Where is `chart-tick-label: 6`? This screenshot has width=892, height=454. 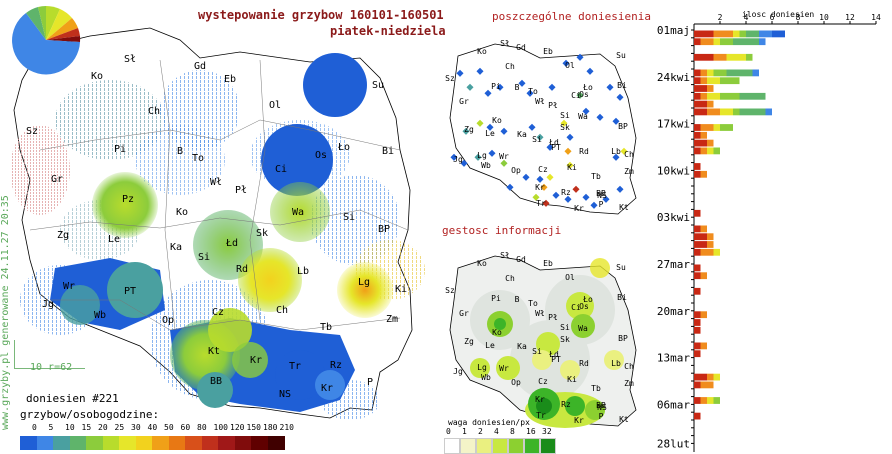
chart-tick-label: 6 is located at coordinates (772, 17).